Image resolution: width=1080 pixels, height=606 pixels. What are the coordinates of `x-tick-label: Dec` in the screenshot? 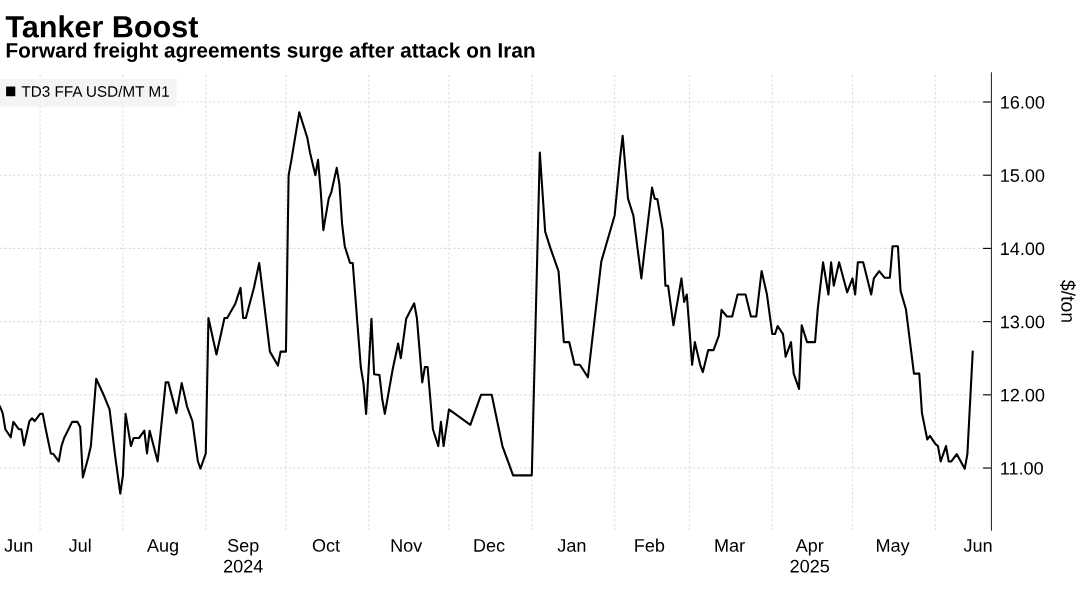 It's located at (489, 545).